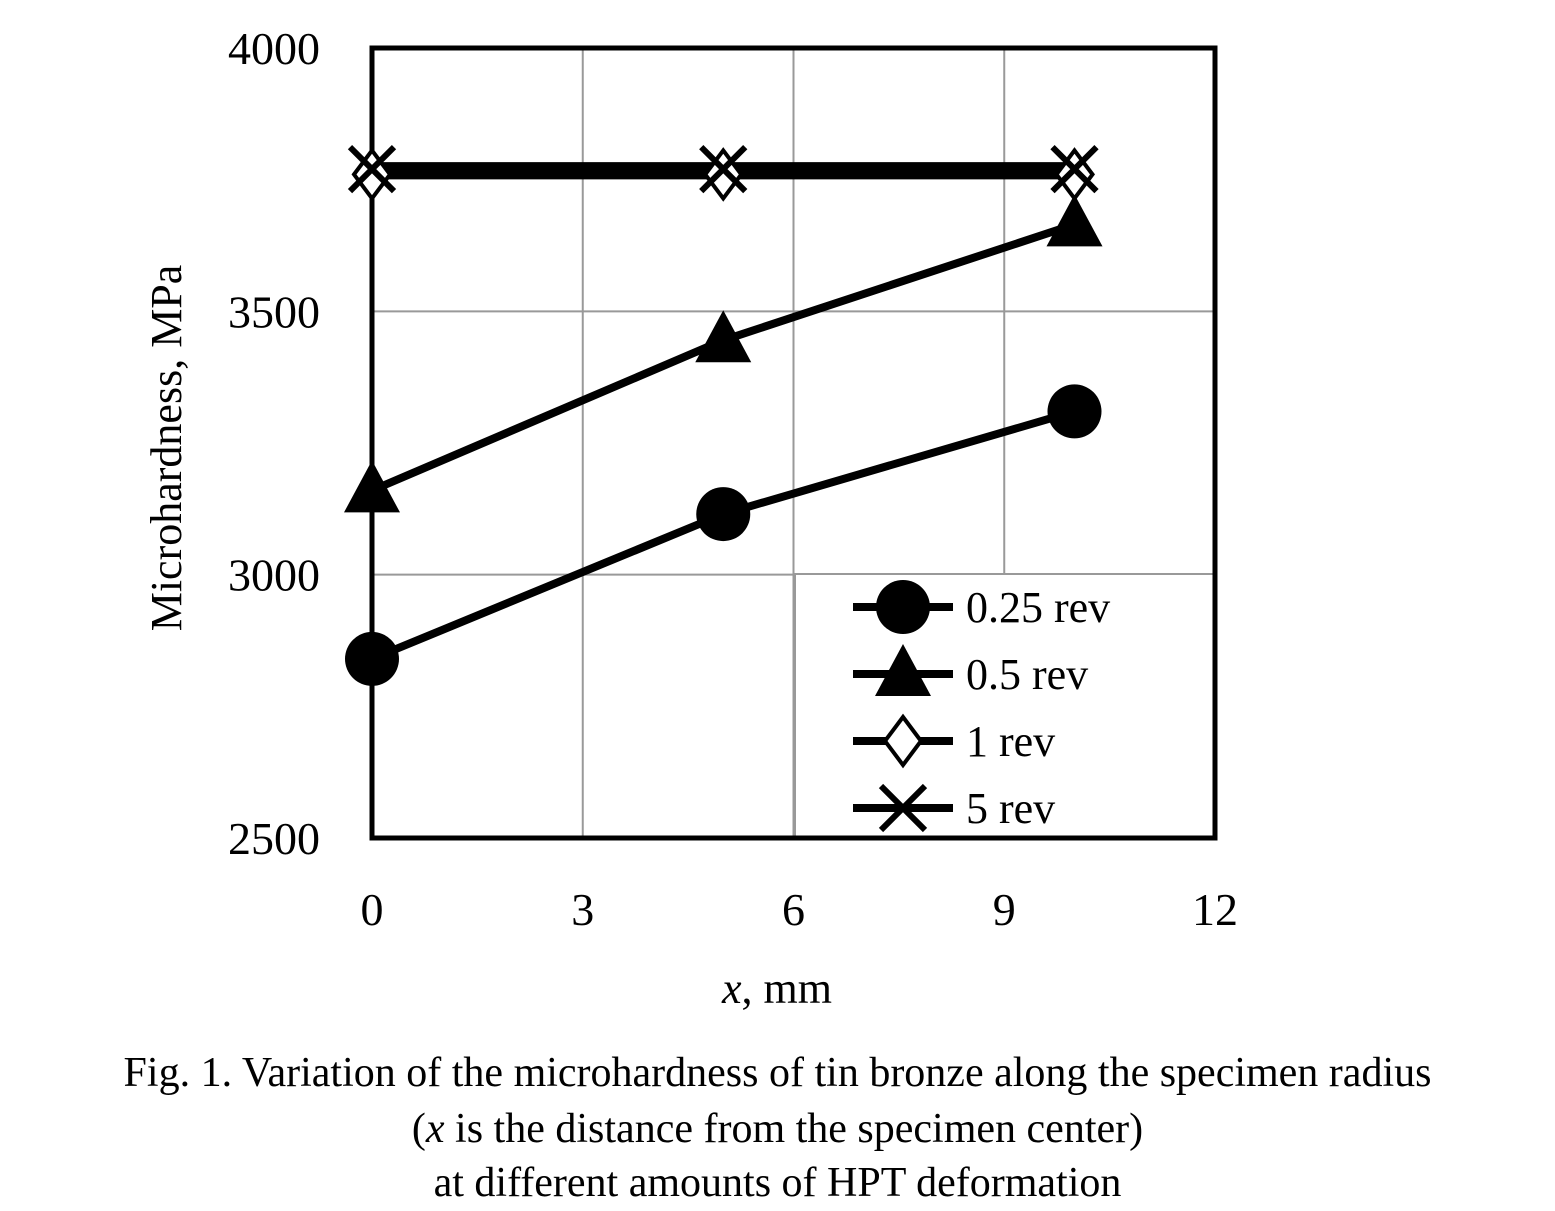  What do you see at coordinates (1010, 741) in the screenshot?
I see `legend-label: 1 rev` at bounding box center [1010, 741].